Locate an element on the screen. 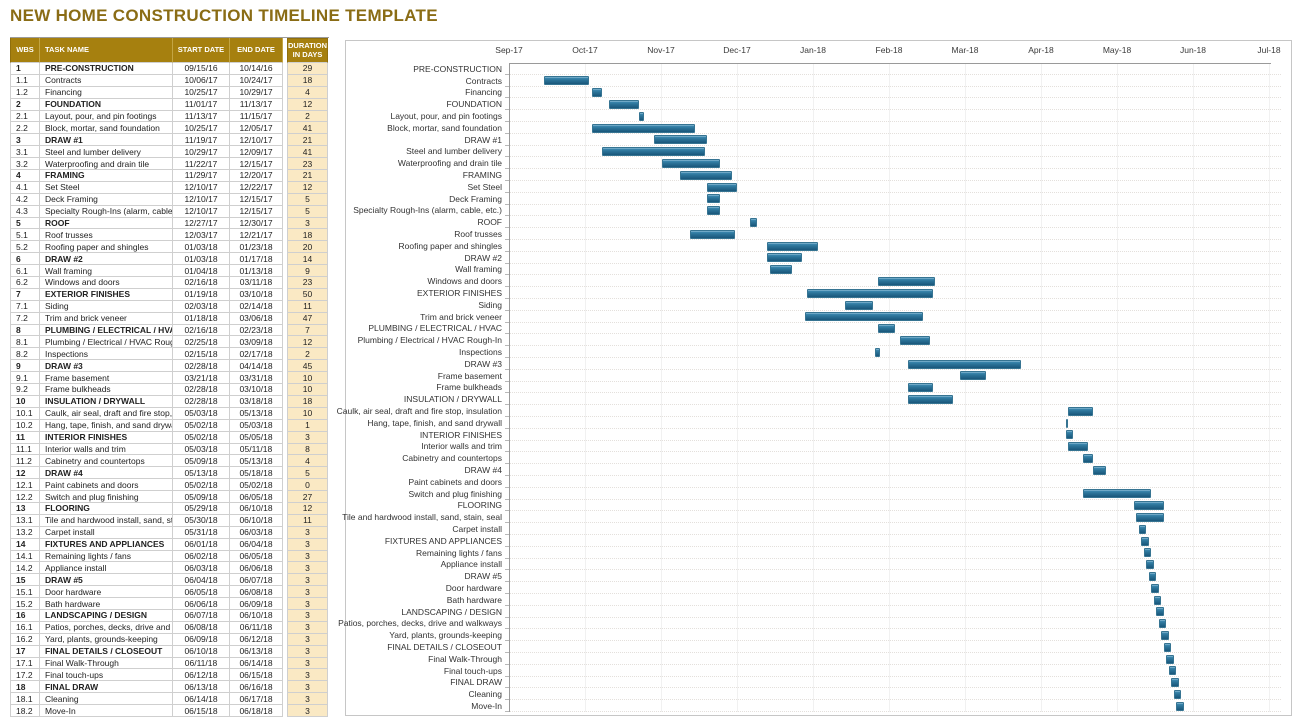 The width and height of the screenshot is (1300, 727). duration-cell: 18 is located at coordinates (307, 80).